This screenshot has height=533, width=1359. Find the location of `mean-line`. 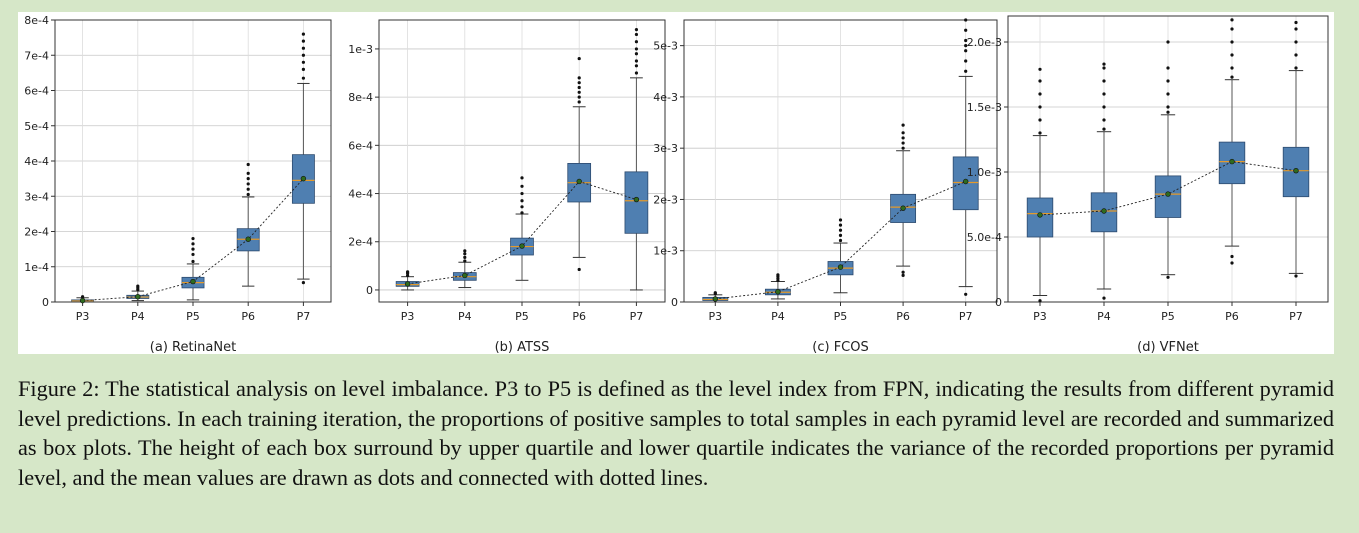

mean-line is located at coordinates (522, 232).